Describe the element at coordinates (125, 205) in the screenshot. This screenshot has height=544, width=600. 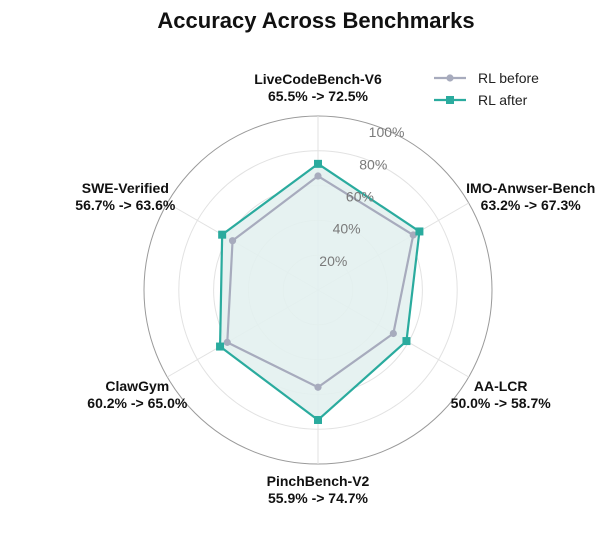
I see `axis-label-change: 56.7% -> 63.6%` at that location.